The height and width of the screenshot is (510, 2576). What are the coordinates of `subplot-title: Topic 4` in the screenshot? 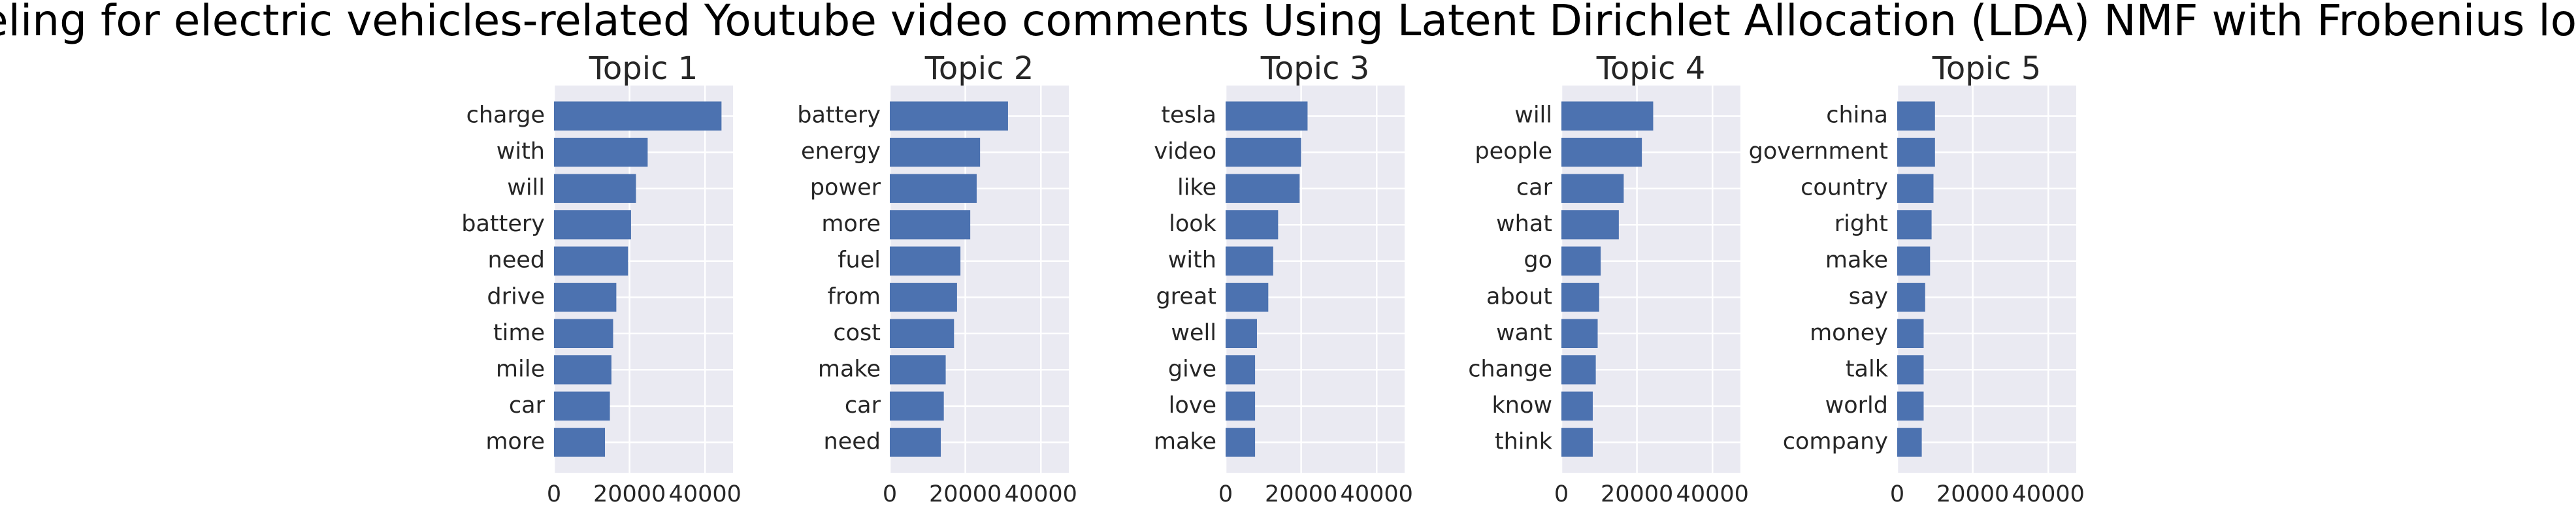 It's located at (1651, 69).